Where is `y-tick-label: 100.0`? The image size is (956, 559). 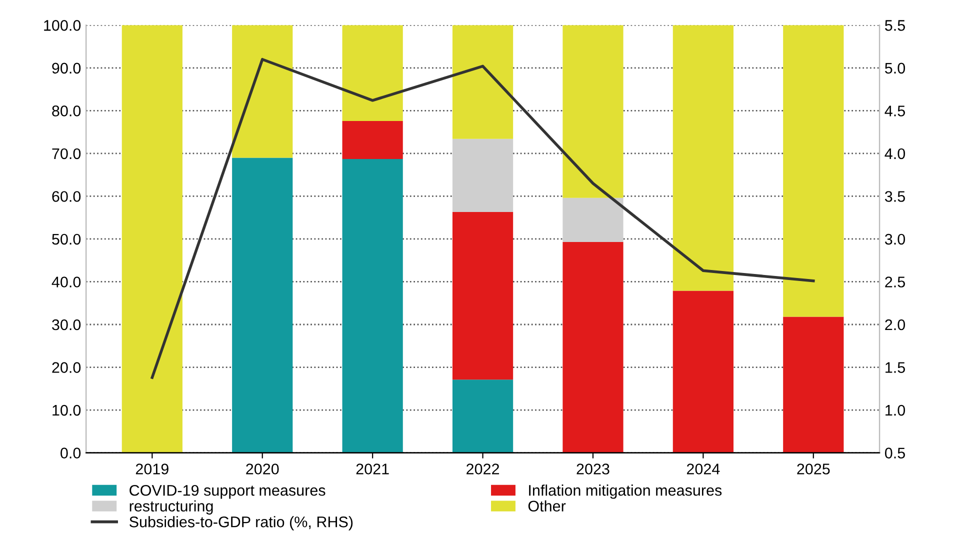
y-tick-label: 100.0 is located at coordinates (62, 25).